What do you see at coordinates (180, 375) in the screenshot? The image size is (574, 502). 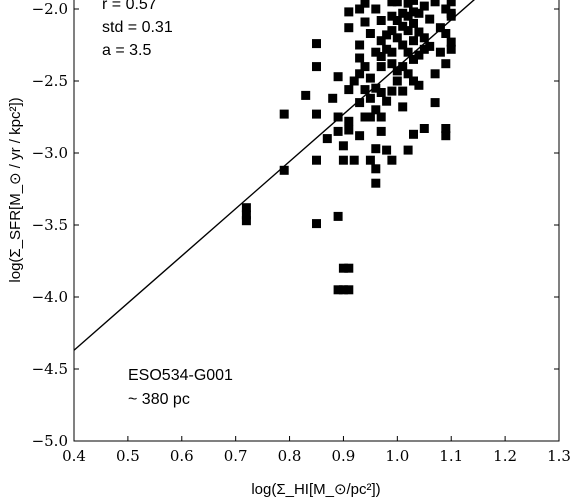 I see `annotation-galaxy-name: ESO534-G001` at bounding box center [180, 375].